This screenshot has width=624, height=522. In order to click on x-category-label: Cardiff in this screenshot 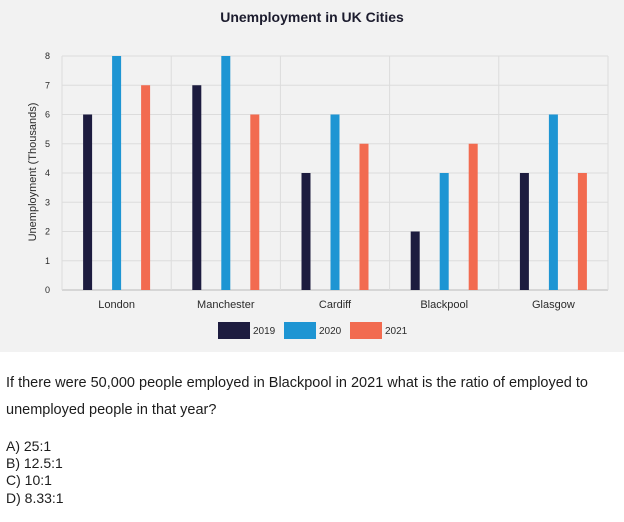, I will do `click(335, 305)`.